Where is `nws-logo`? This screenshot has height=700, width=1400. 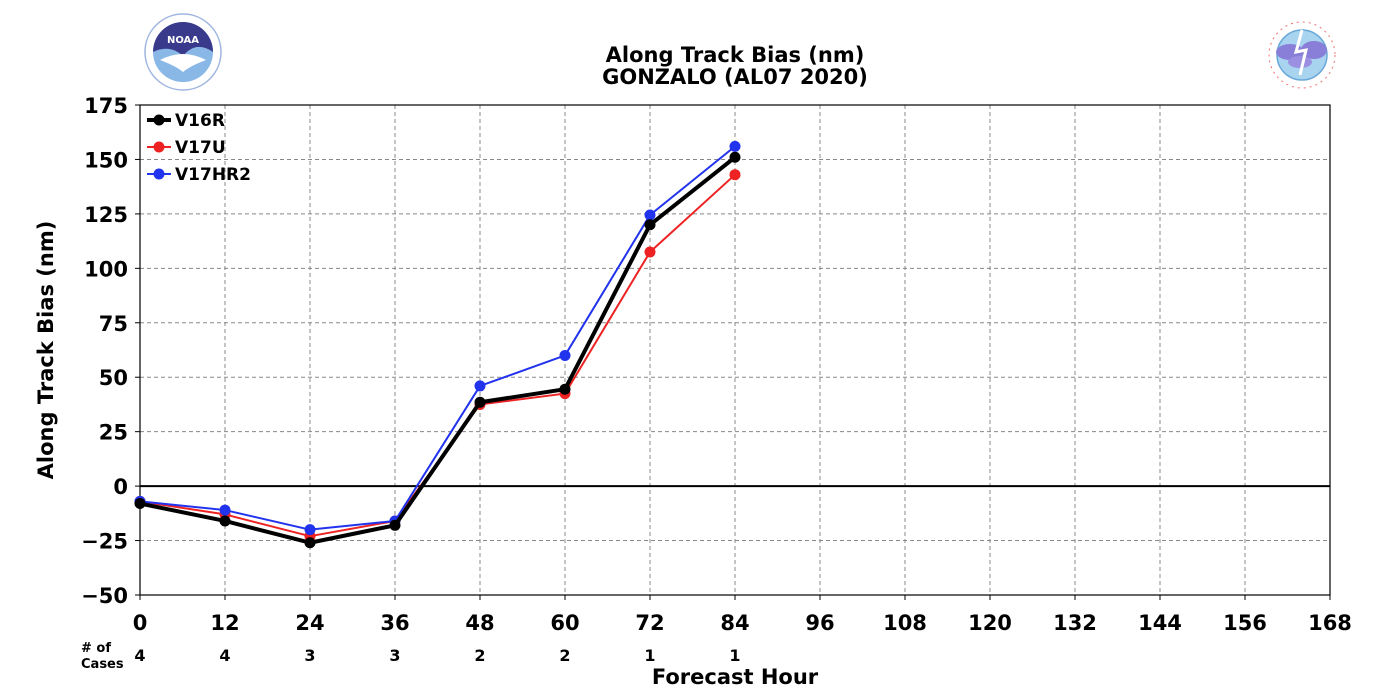
nws-logo is located at coordinates (1302, 55).